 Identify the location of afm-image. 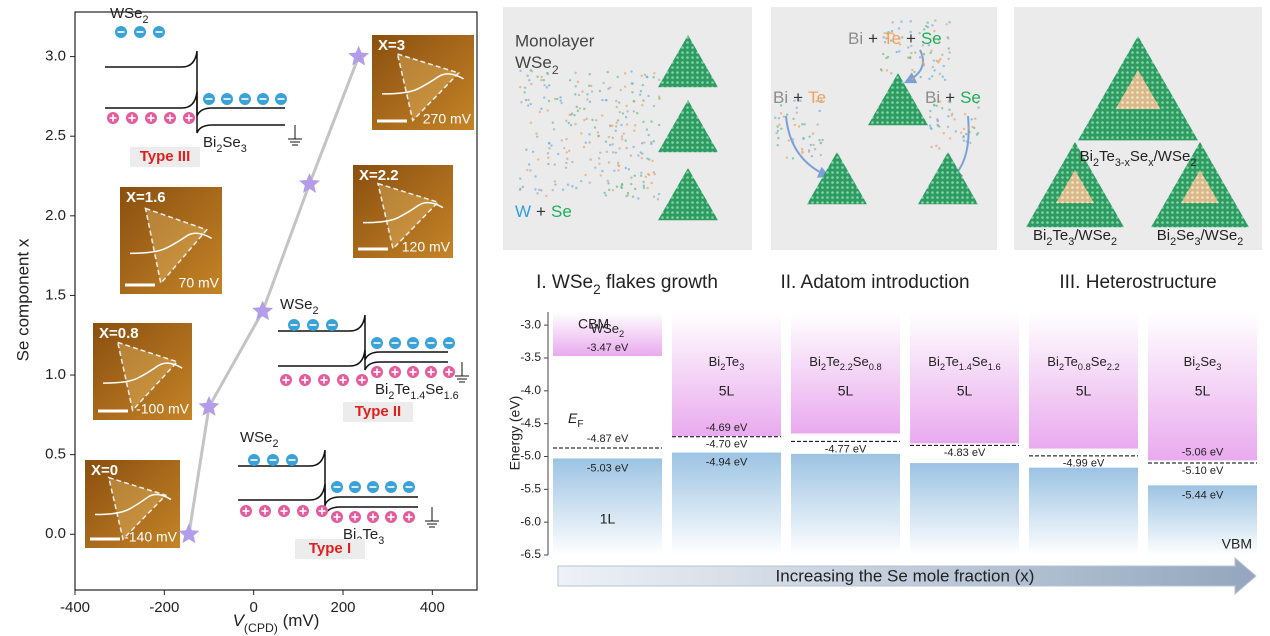
(423, 82).